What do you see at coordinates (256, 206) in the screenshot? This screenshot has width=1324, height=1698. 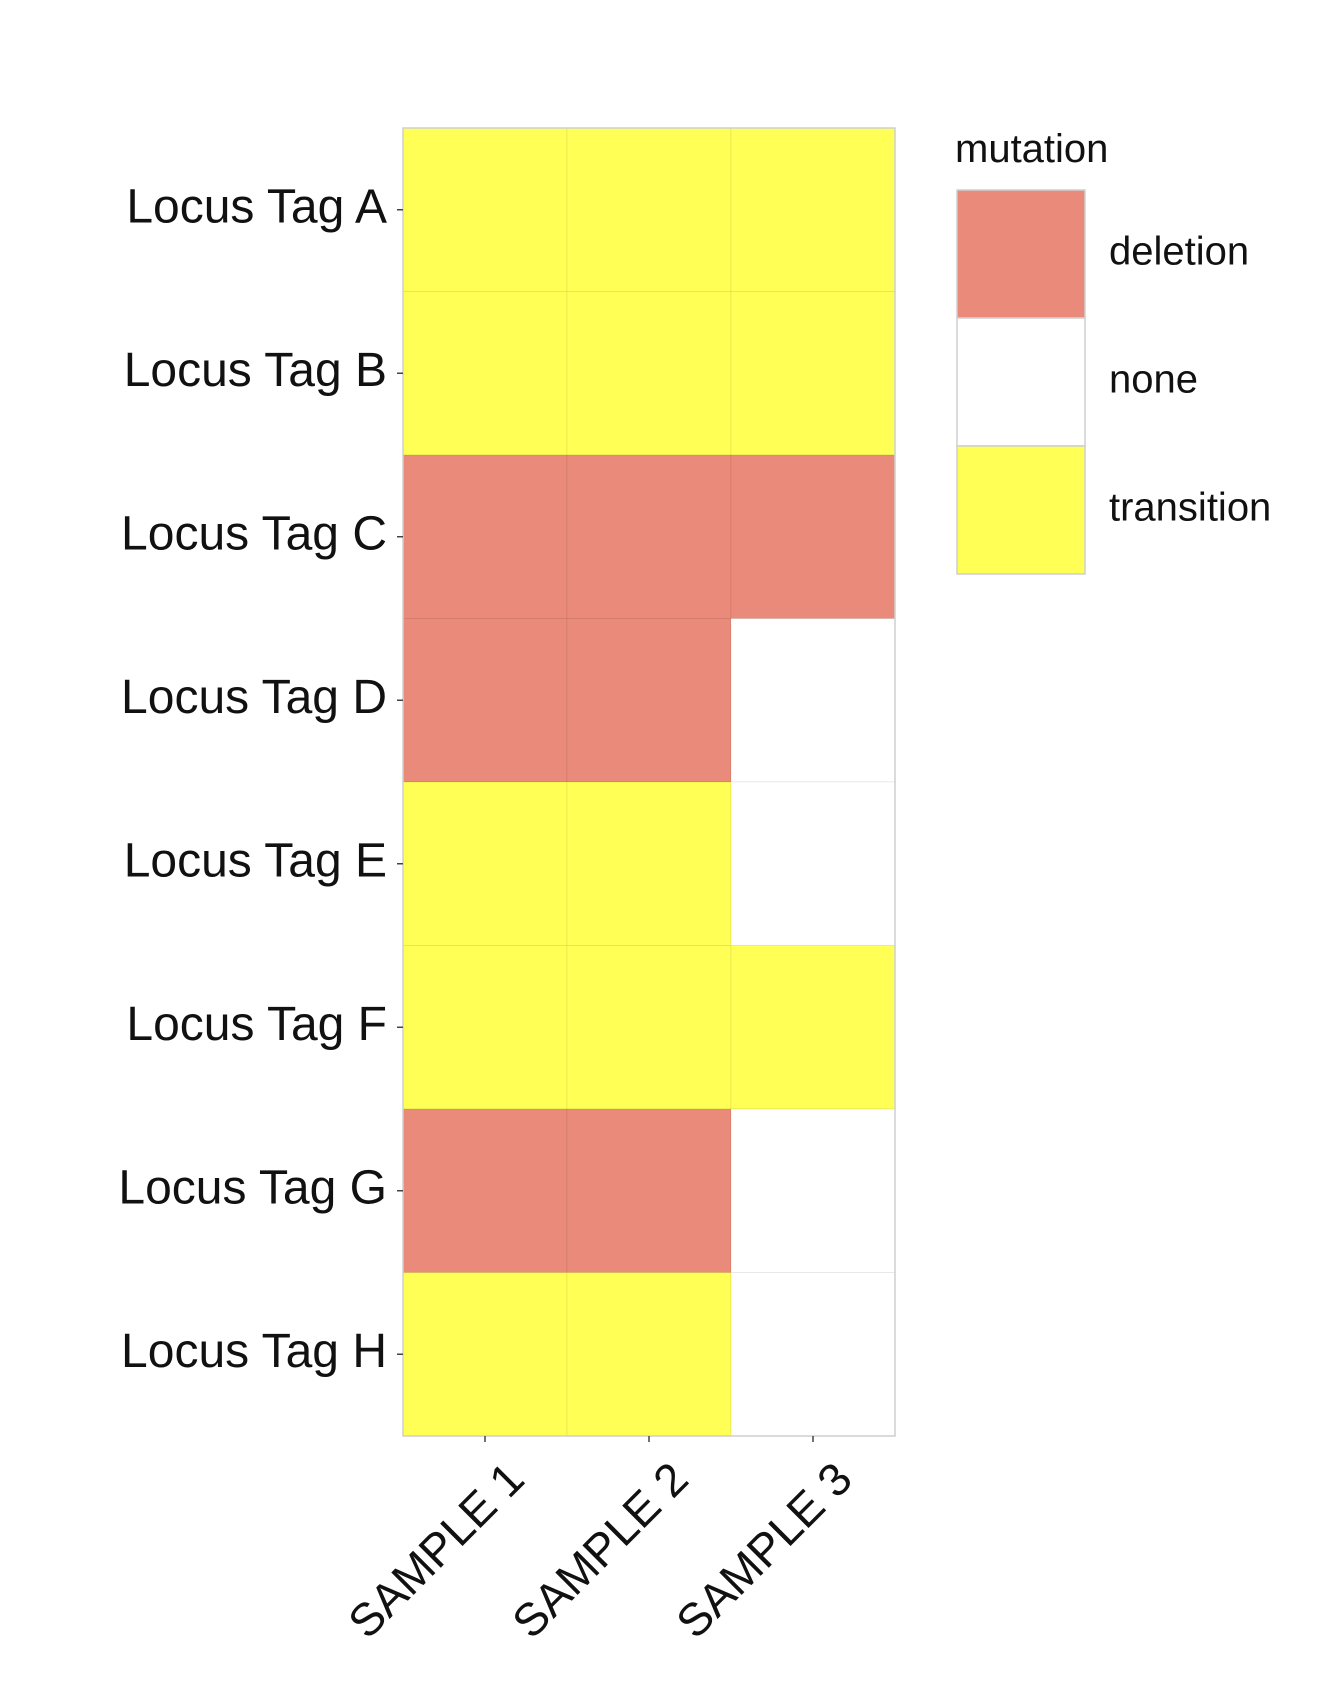 I see `y-tick-label-locus-tag-a: Locus Tag A` at bounding box center [256, 206].